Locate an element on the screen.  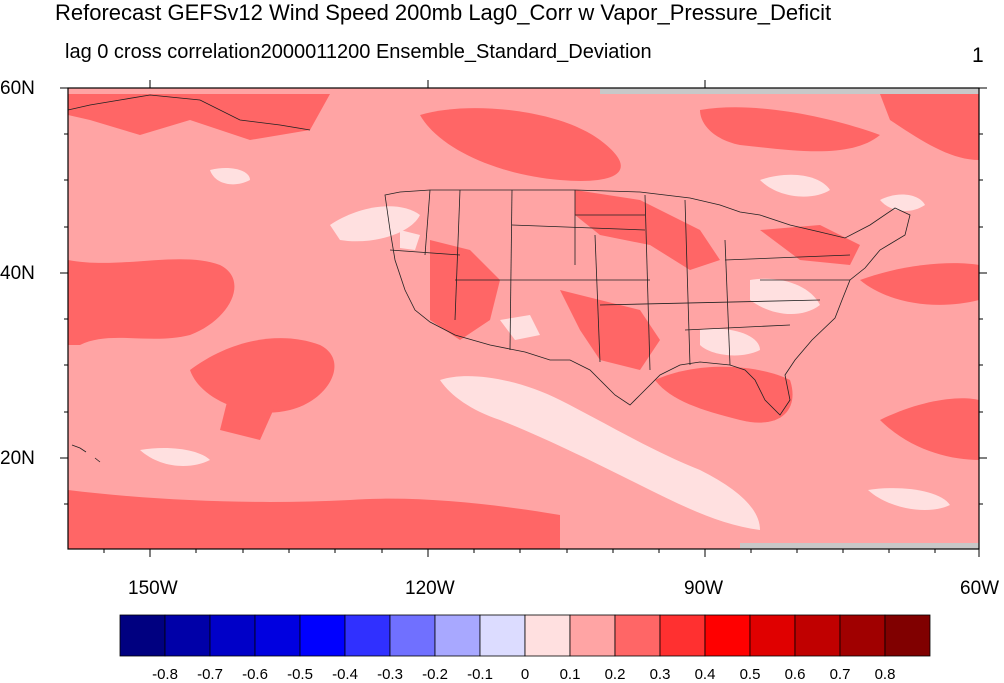
panel-number: 1 is located at coordinates (978, 55).